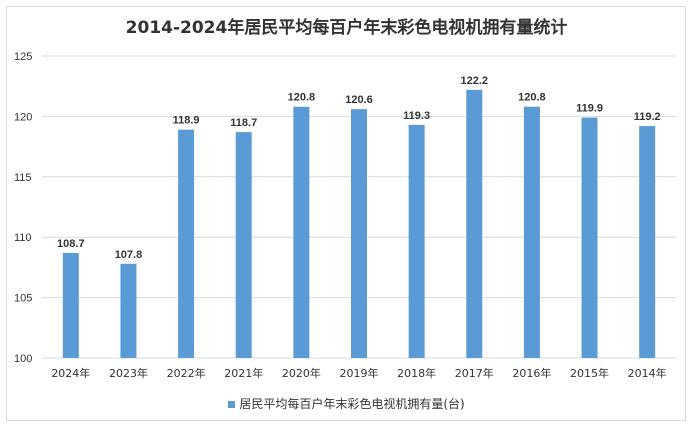 The height and width of the screenshot is (429, 693). I want to click on x-tick-label: 2023年, so click(128, 373).